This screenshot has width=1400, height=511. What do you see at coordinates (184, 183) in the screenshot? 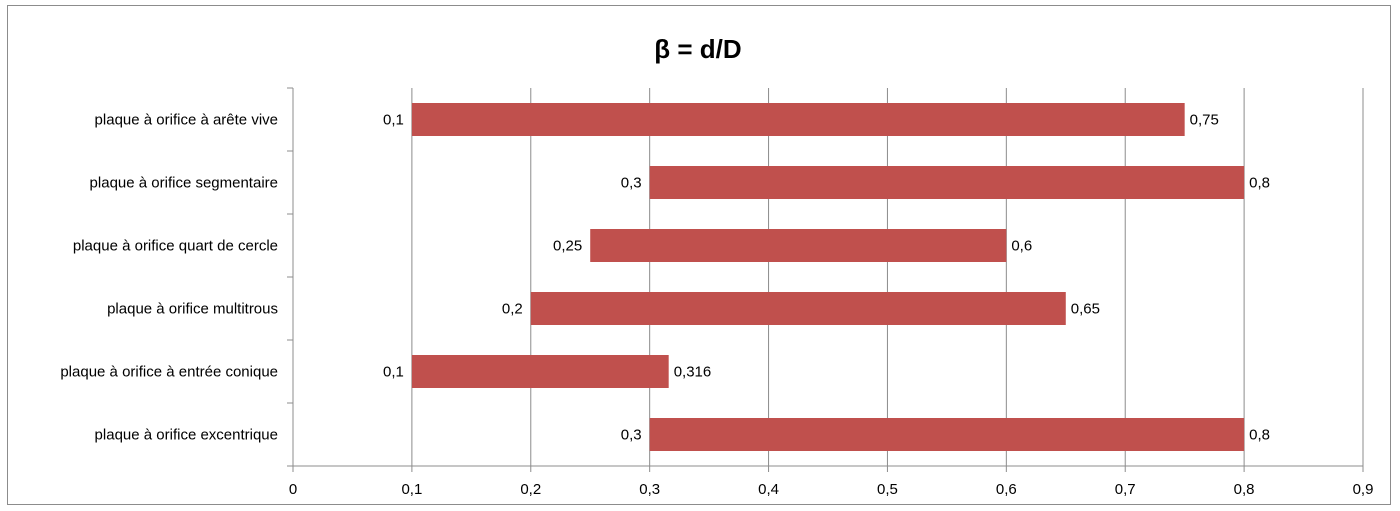
I see `category-label: plaque à orifice segmentaire` at bounding box center [184, 183].